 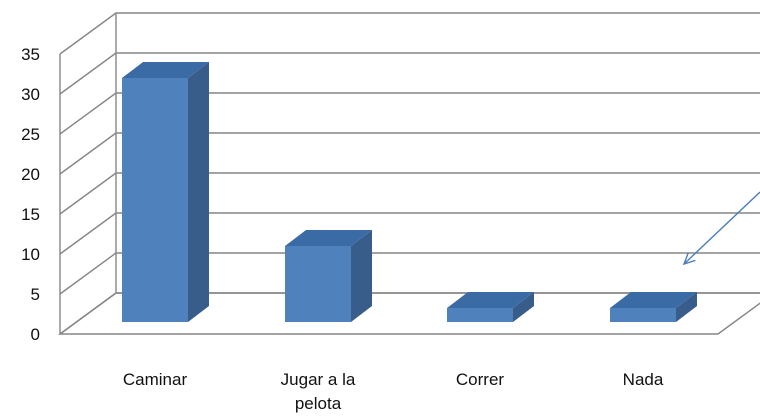 I want to click on bar-caminar, so click(x=165, y=192).